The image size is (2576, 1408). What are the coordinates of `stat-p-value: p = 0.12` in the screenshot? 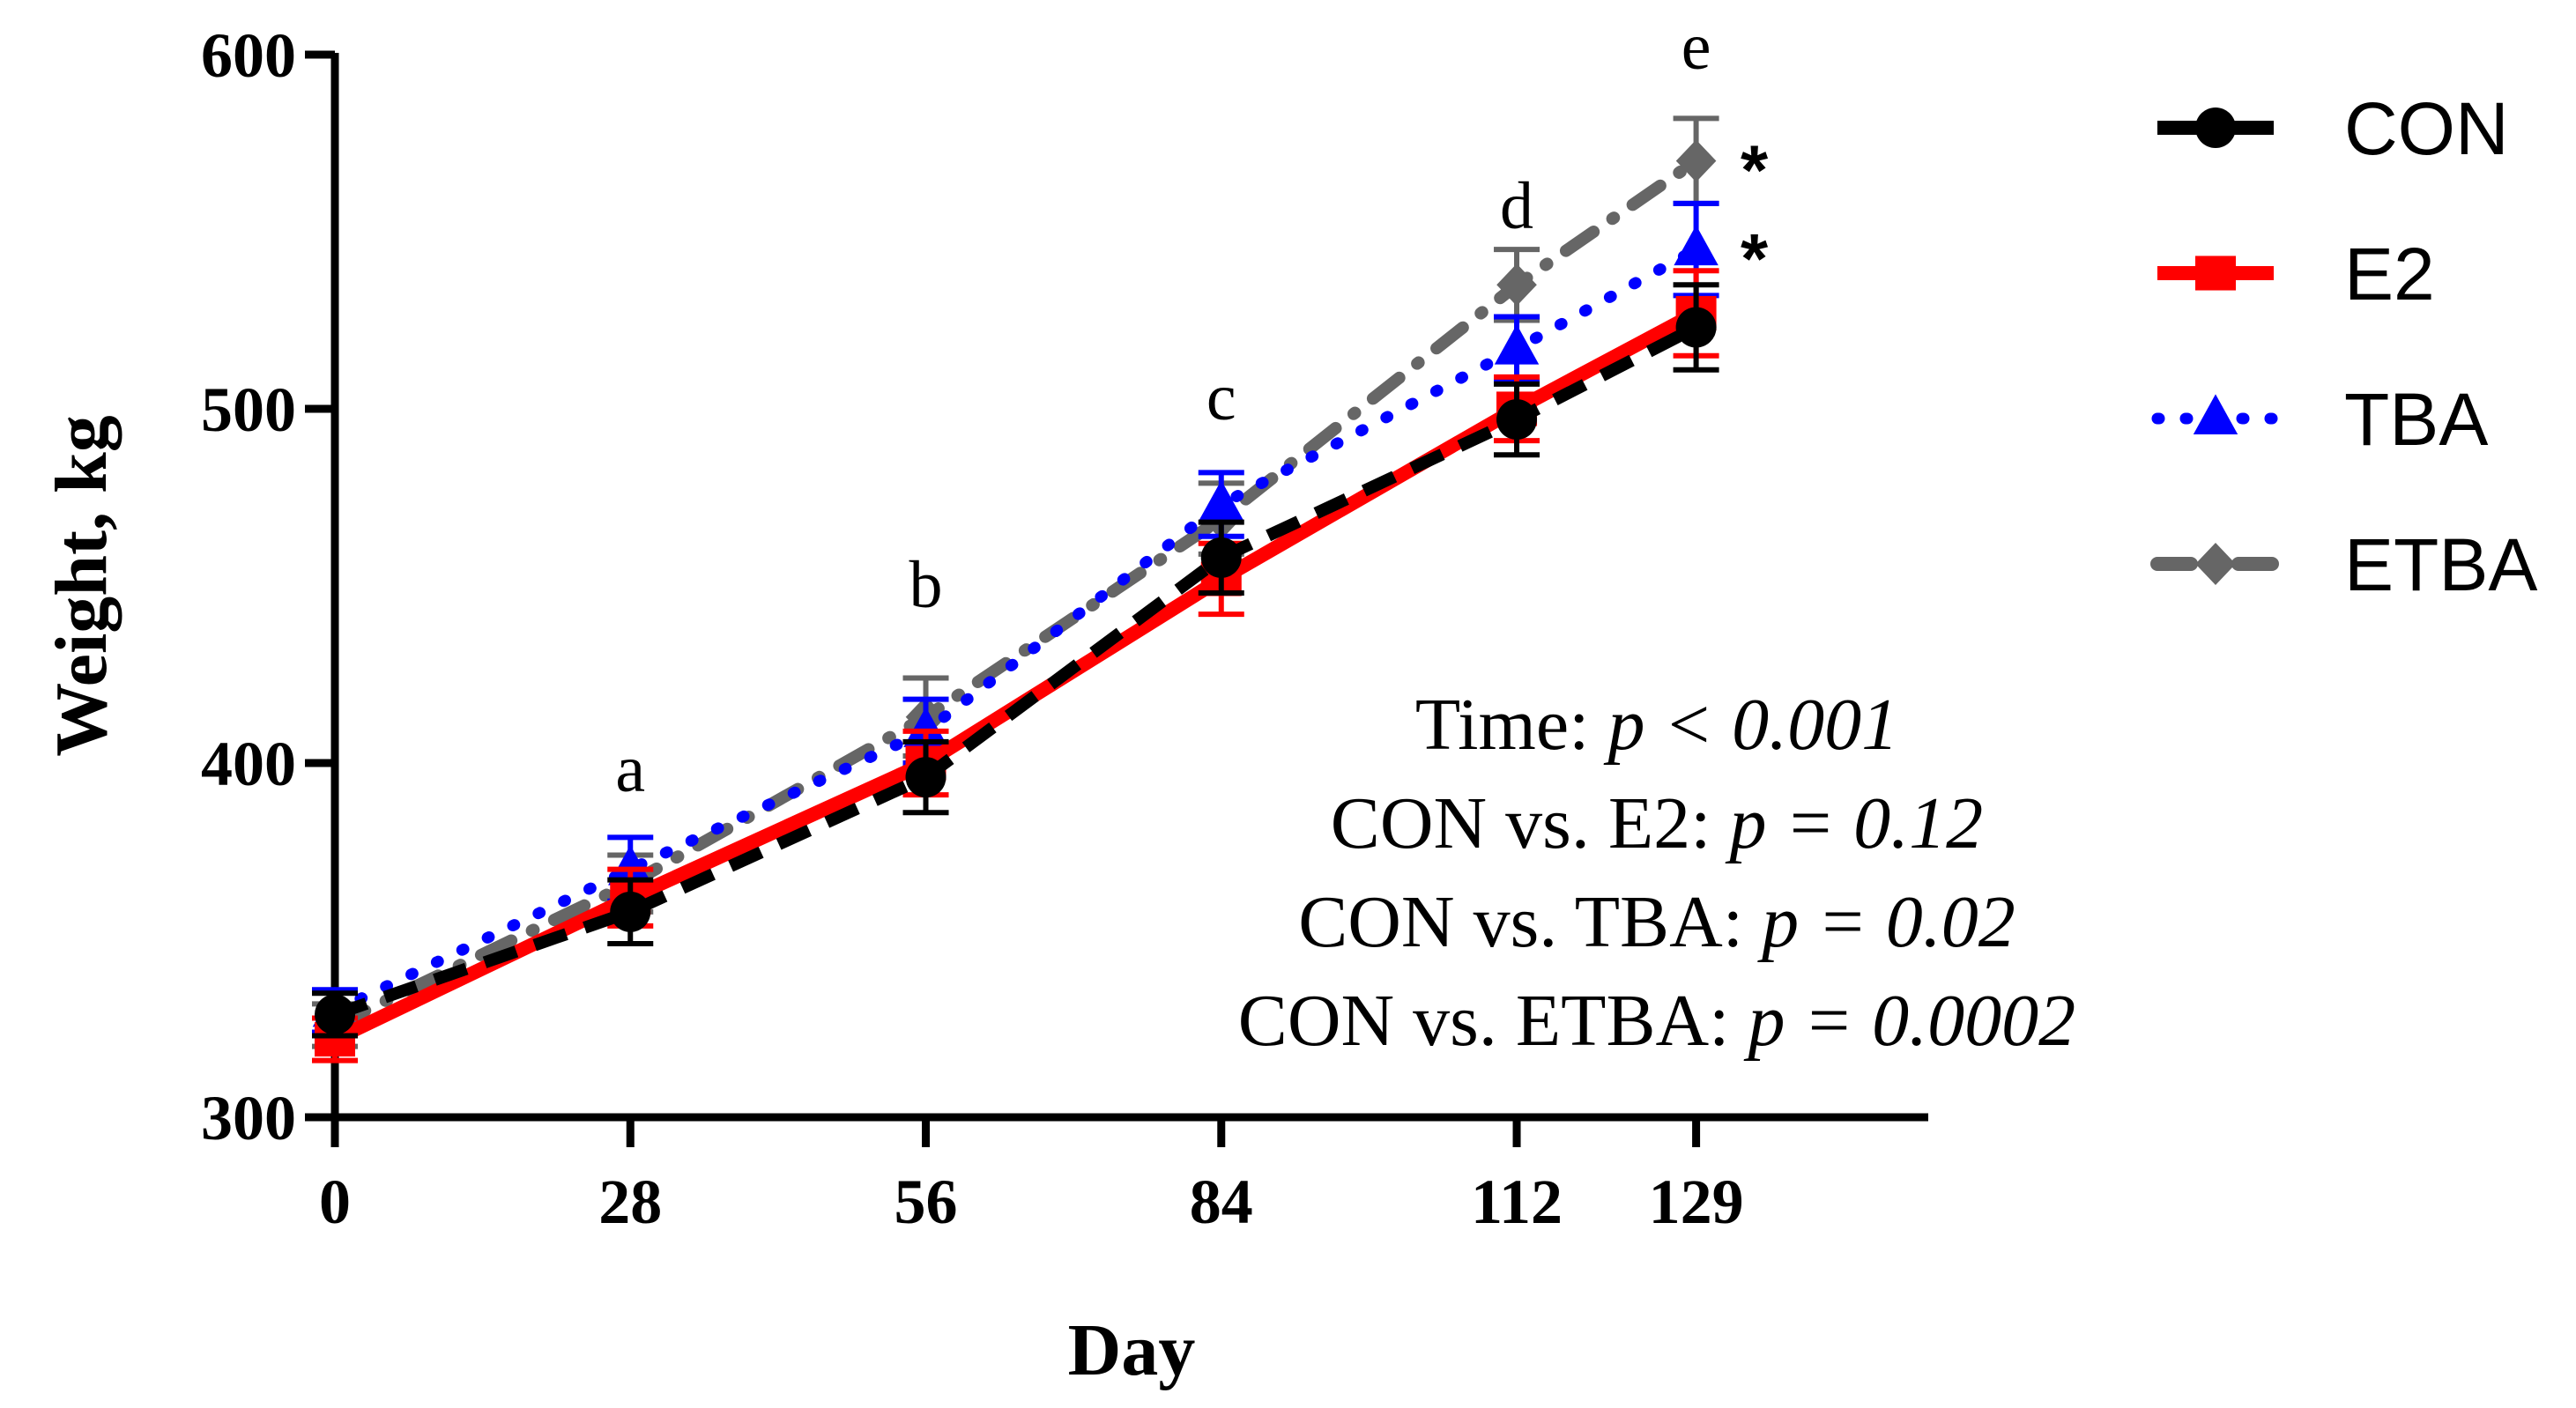 It's located at (1855, 823).